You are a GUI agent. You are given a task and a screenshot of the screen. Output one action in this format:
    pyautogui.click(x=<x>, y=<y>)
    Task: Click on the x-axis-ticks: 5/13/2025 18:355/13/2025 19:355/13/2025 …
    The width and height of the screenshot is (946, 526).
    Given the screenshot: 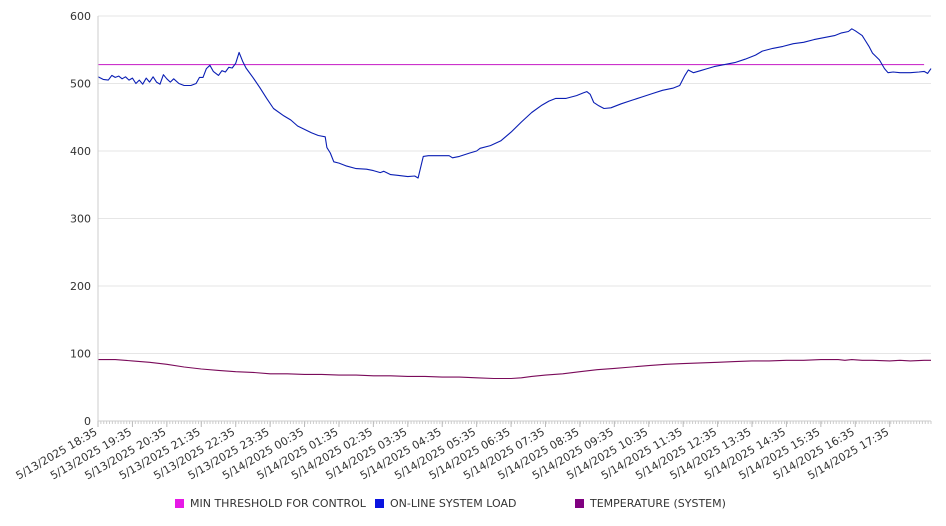 What is the action you would take?
    pyautogui.click(x=473, y=451)
    